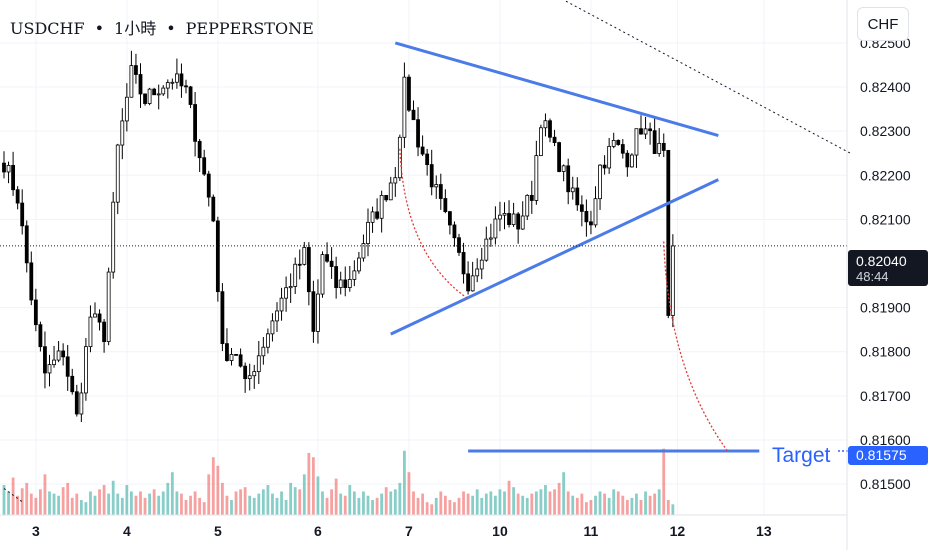 The image size is (932, 555). I want to click on lower-dotted-trendline, so click(13, 495).